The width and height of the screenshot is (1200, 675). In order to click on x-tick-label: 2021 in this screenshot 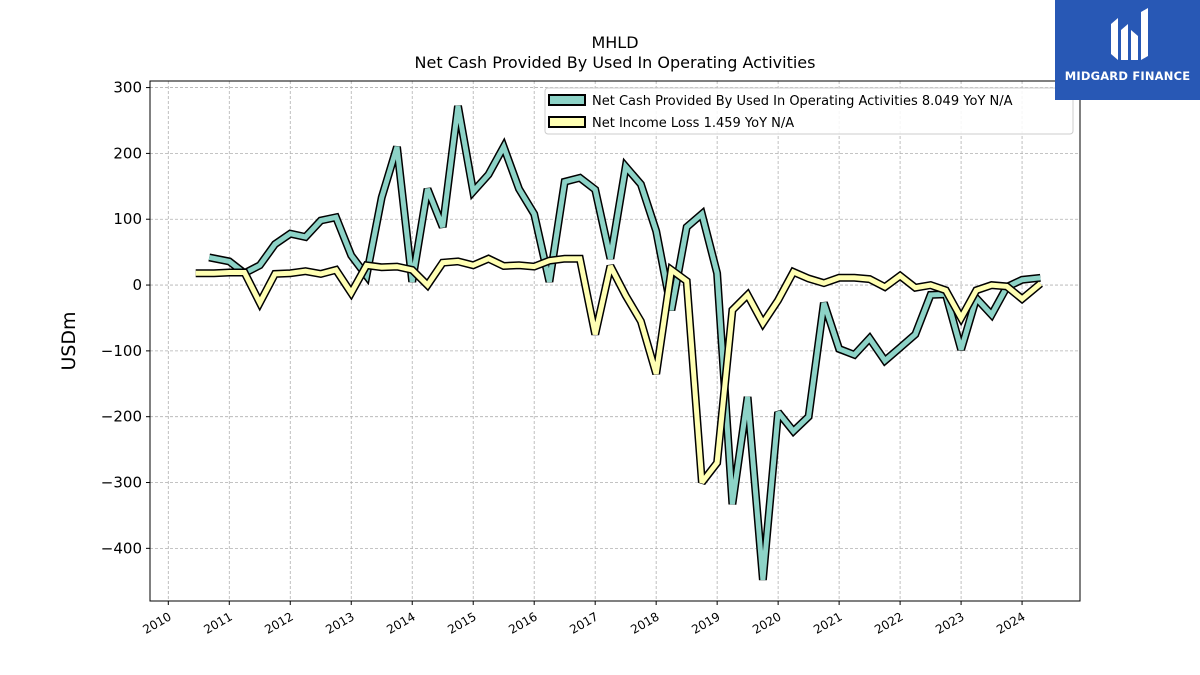, I will do `click(827, 622)`.